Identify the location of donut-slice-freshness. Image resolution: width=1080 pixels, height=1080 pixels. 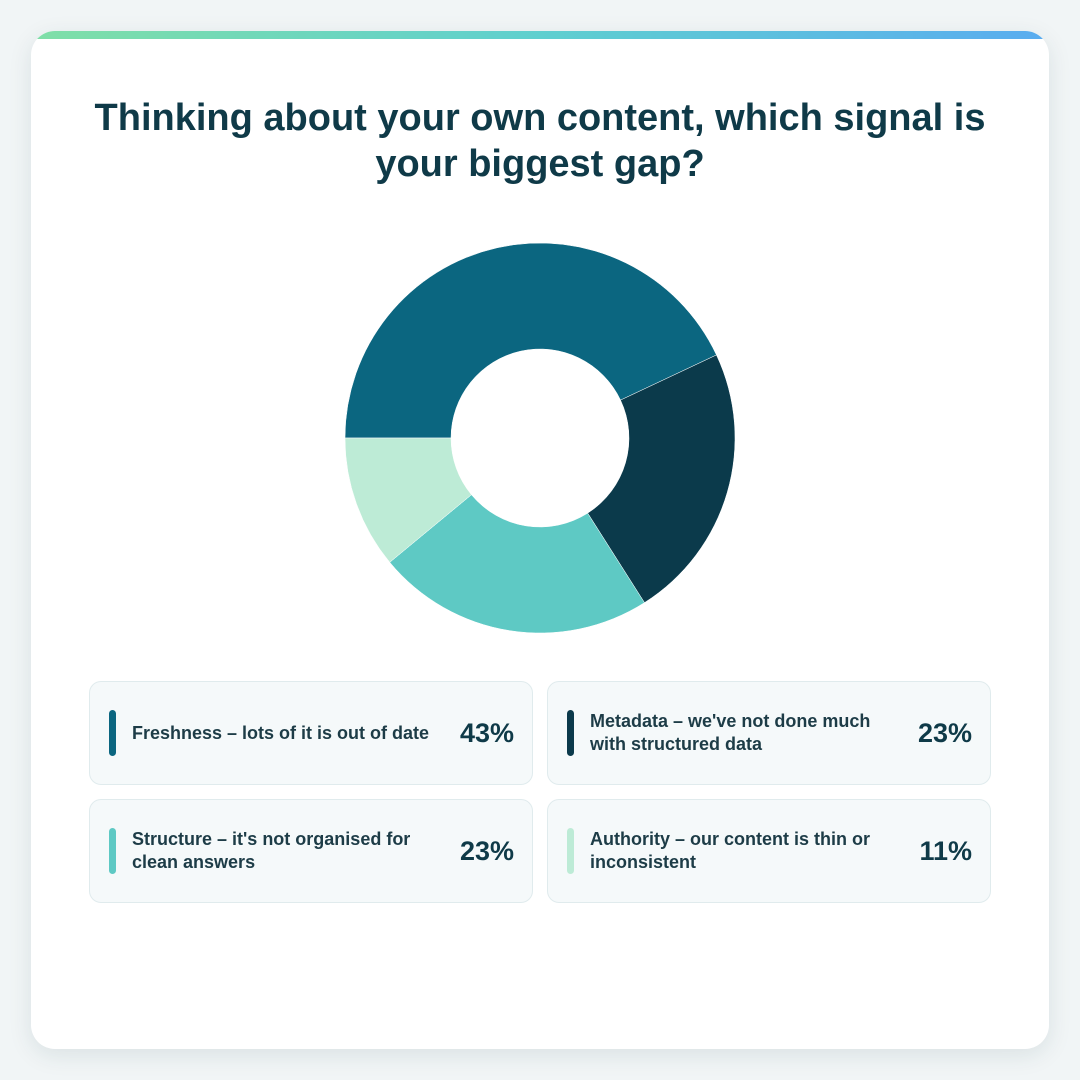
(530, 340).